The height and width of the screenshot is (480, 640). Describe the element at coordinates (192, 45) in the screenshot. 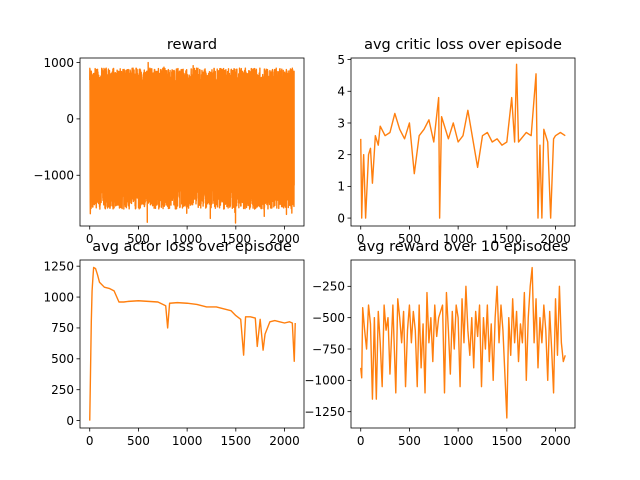

I see `subplot-title: reward` at that location.